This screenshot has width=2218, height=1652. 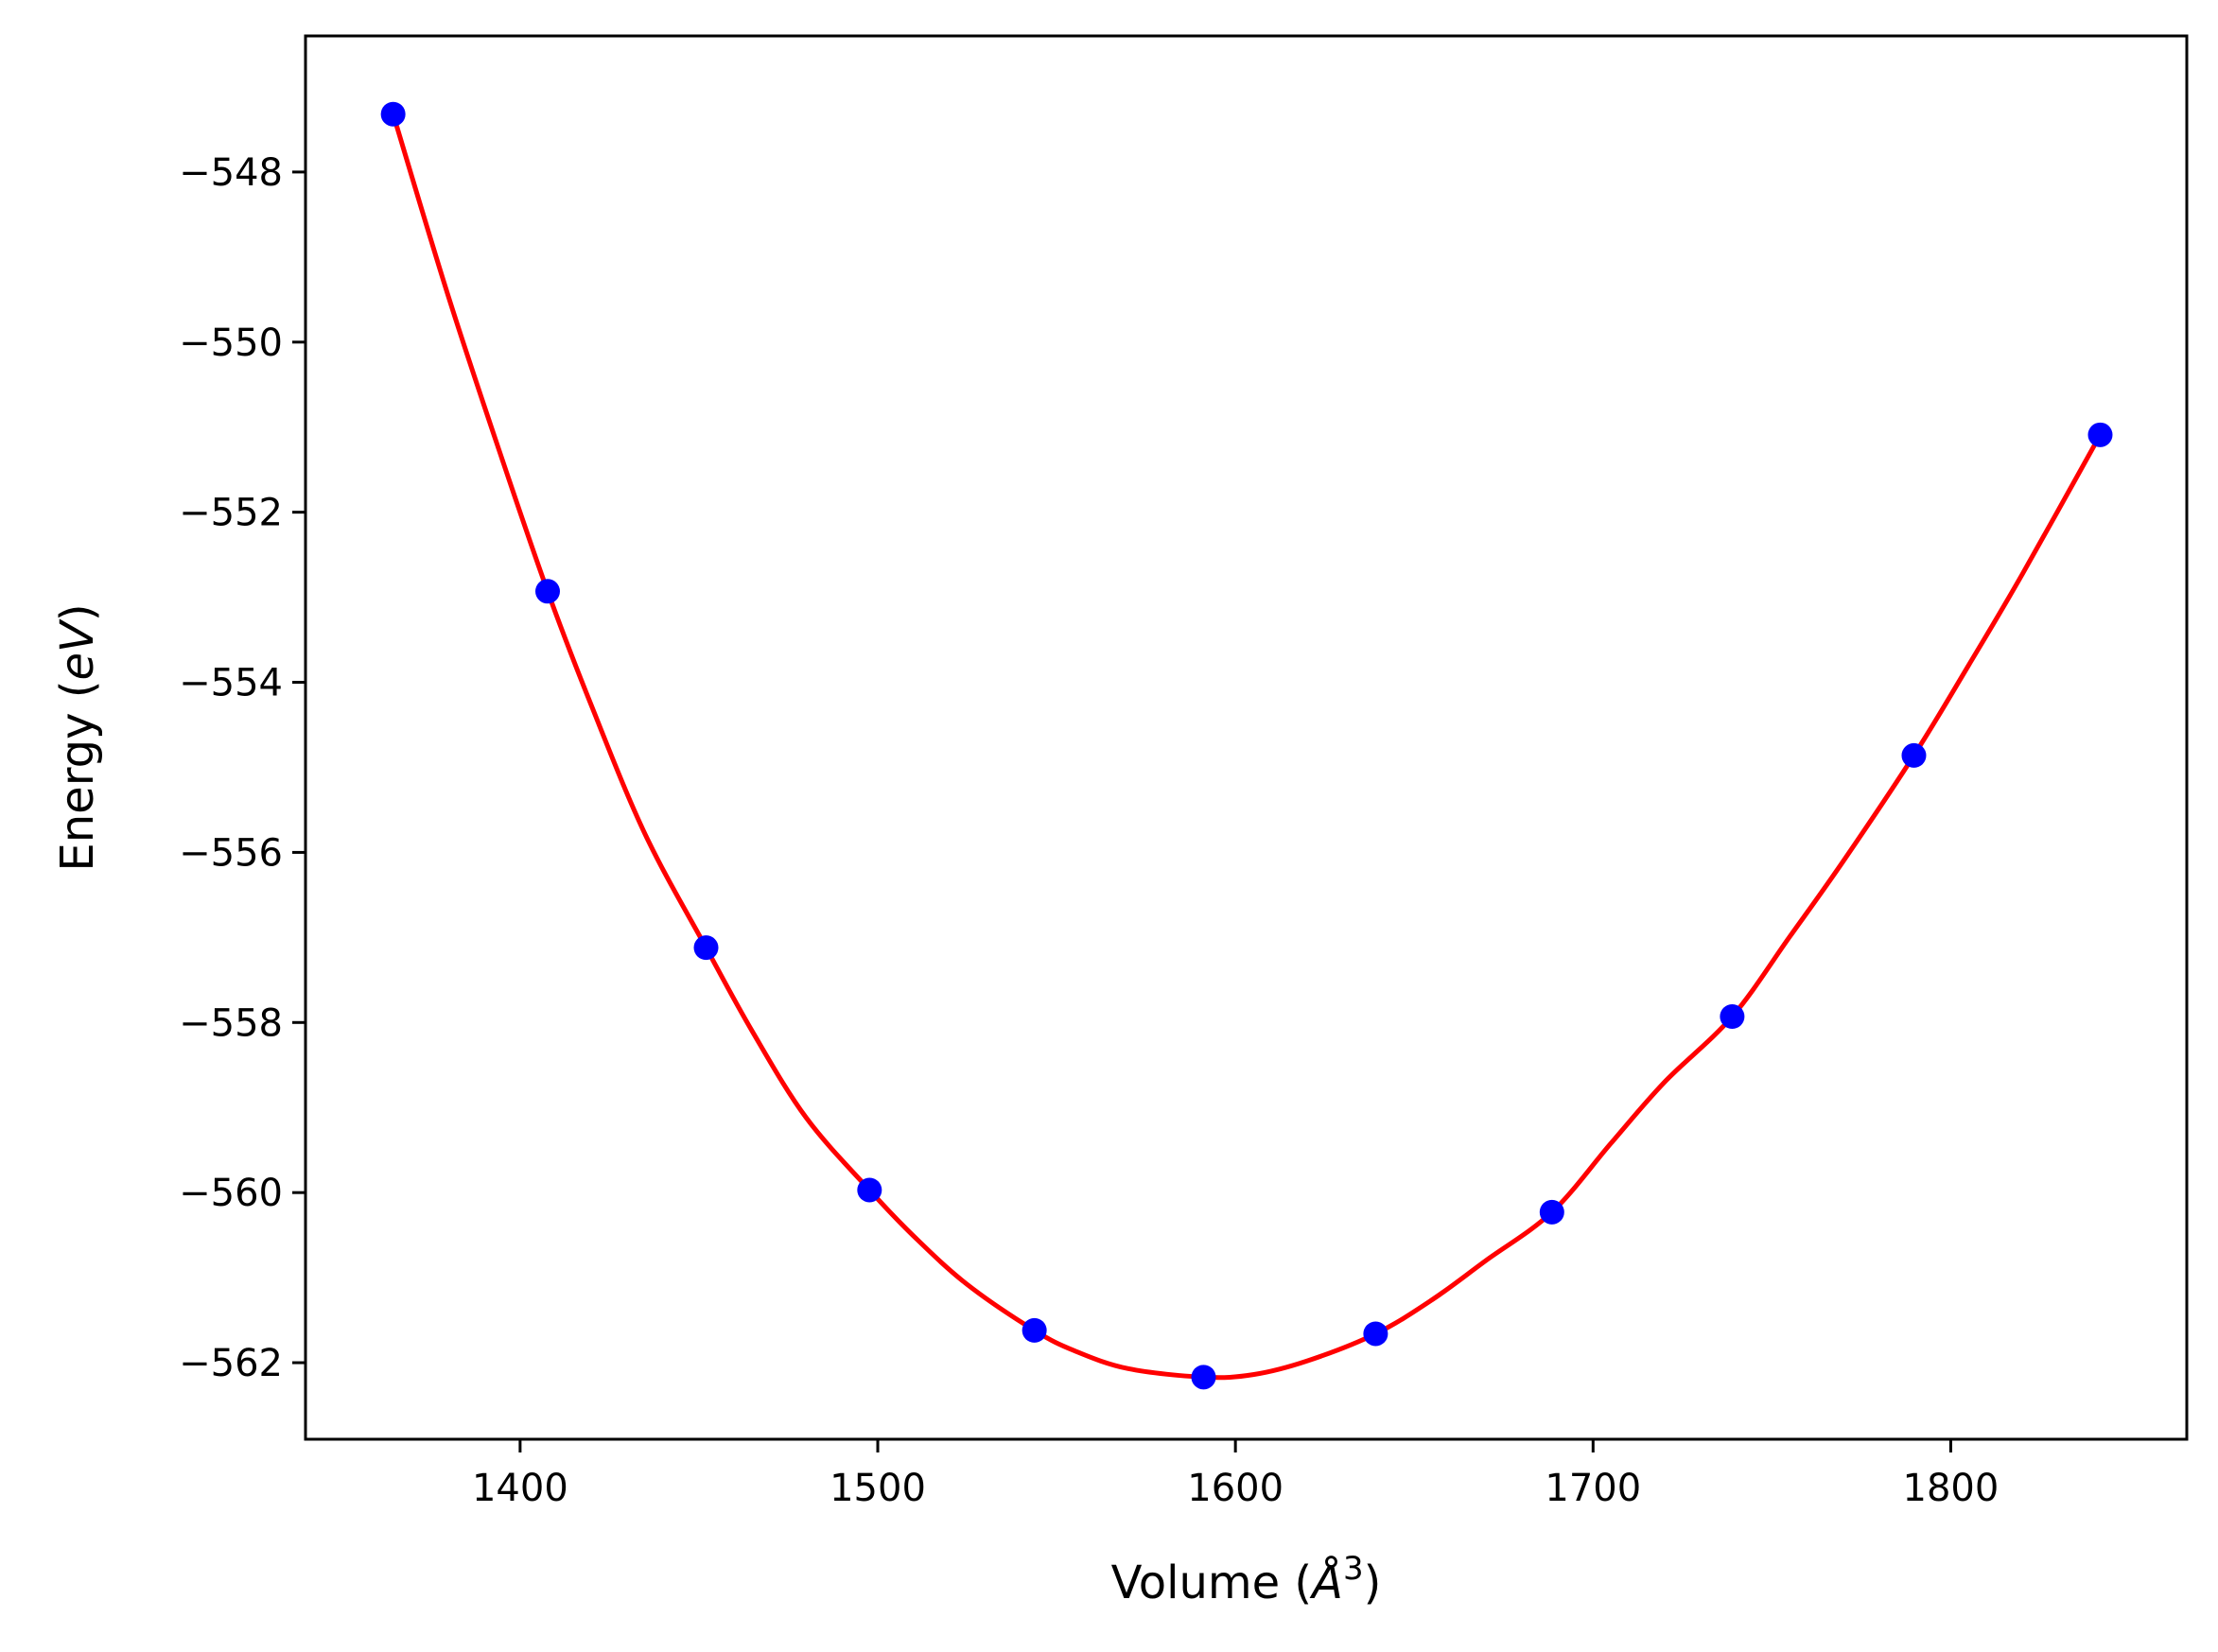 What do you see at coordinates (231, 1193) in the screenshot?
I see `y-tick-label: −560` at bounding box center [231, 1193].